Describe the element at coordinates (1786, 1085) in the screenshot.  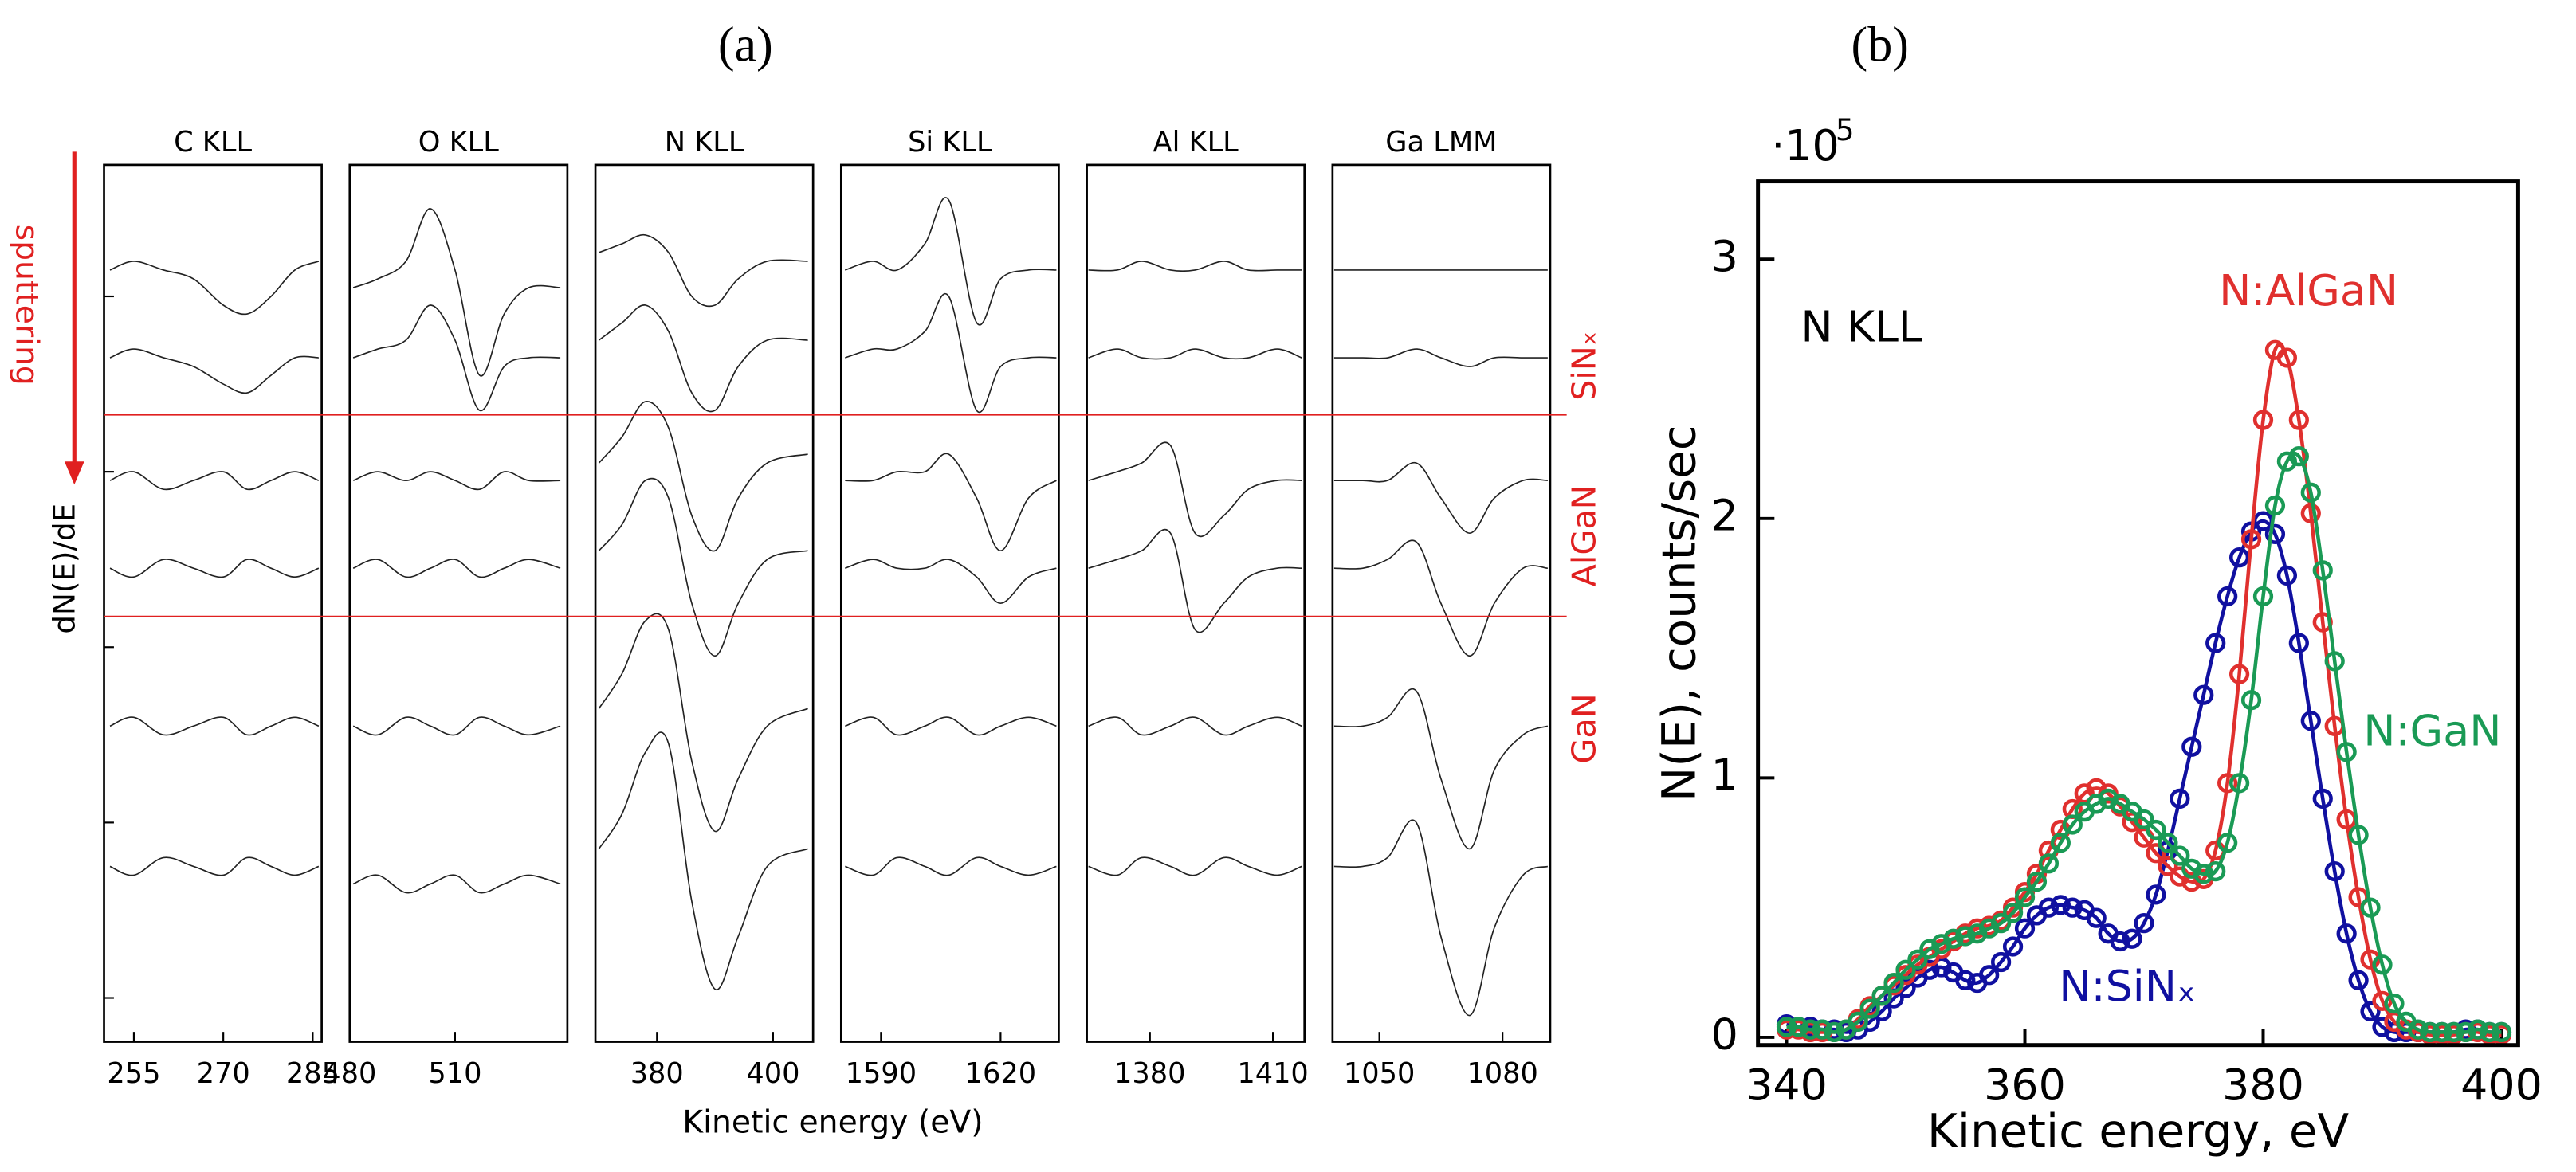
I see `x-tick-label: 340` at that location.